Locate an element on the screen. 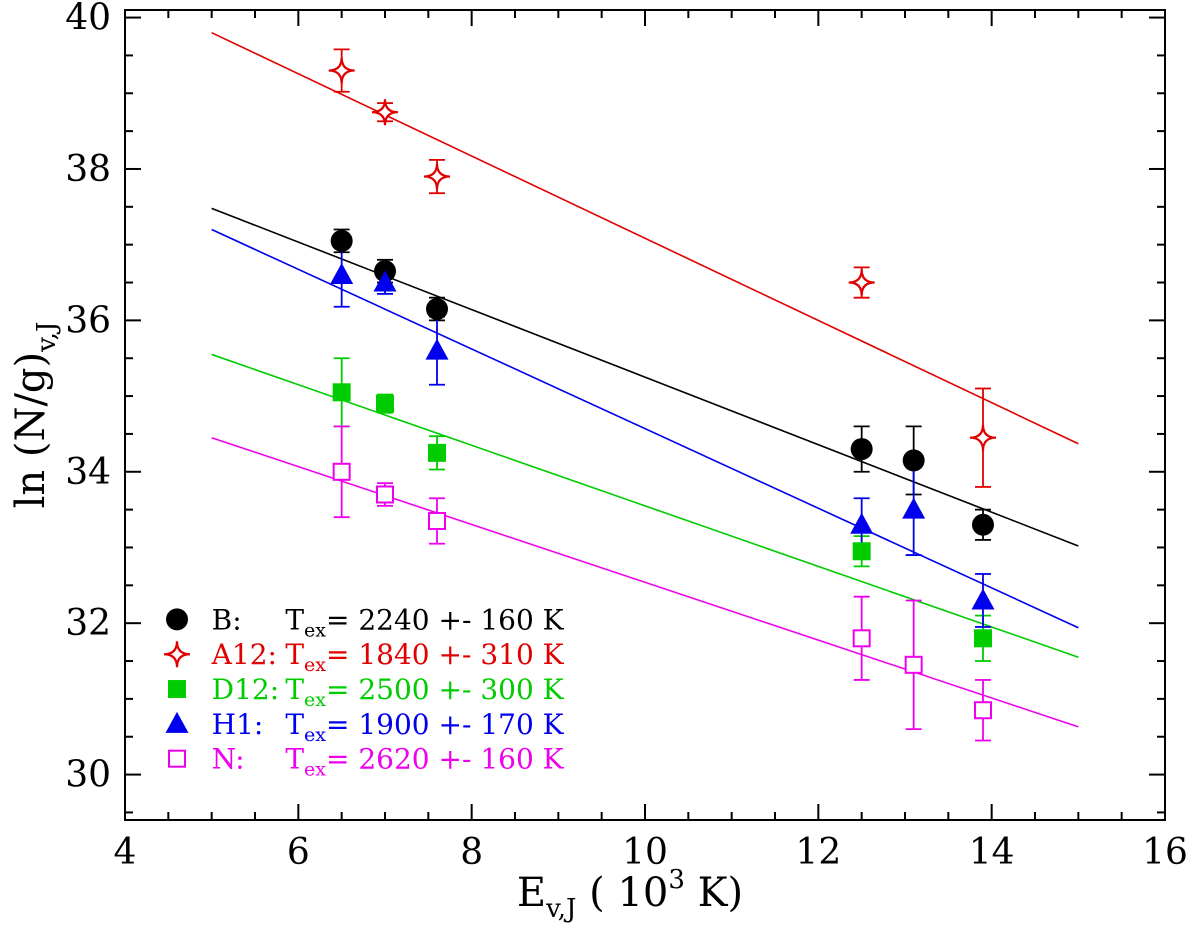 The width and height of the screenshot is (1200, 936). legend-marker-D12 is located at coordinates (177, 689).